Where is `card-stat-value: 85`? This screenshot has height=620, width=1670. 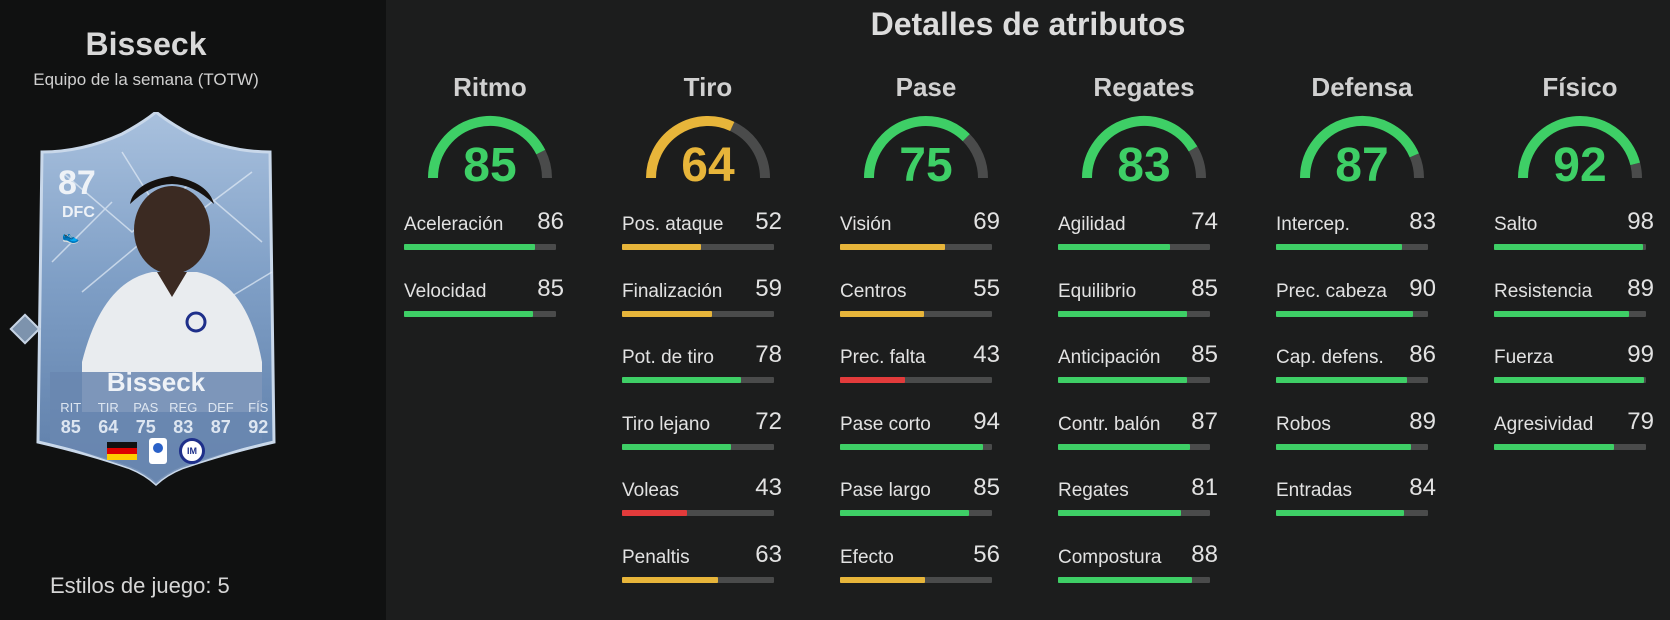
card-stat-value: 85 is located at coordinates (70, 427).